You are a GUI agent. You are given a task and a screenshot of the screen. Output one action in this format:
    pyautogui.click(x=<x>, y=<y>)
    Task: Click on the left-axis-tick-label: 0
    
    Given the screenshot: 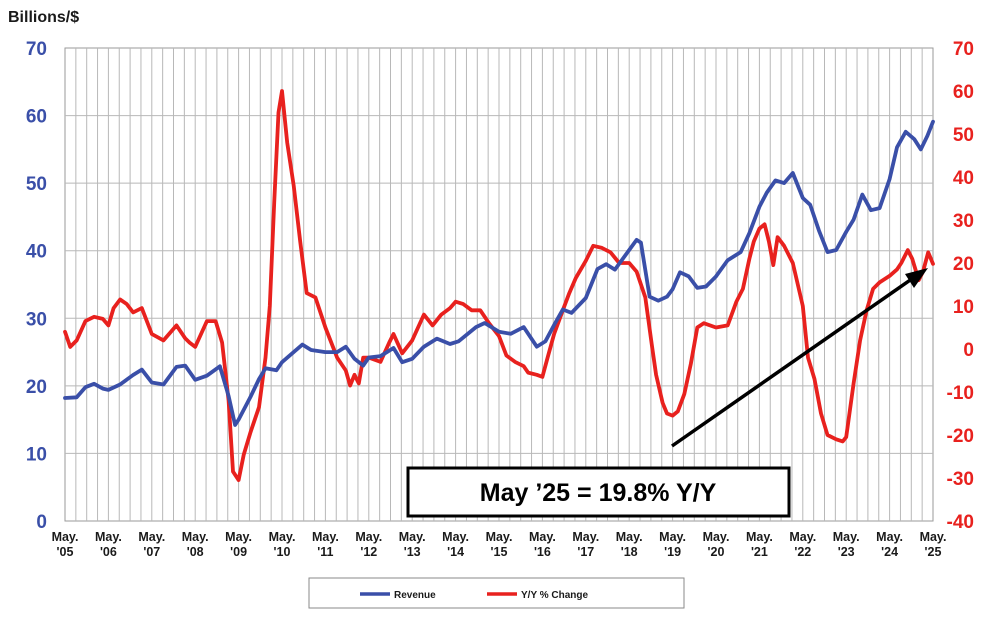 What is the action you would take?
    pyautogui.click(x=41, y=522)
    